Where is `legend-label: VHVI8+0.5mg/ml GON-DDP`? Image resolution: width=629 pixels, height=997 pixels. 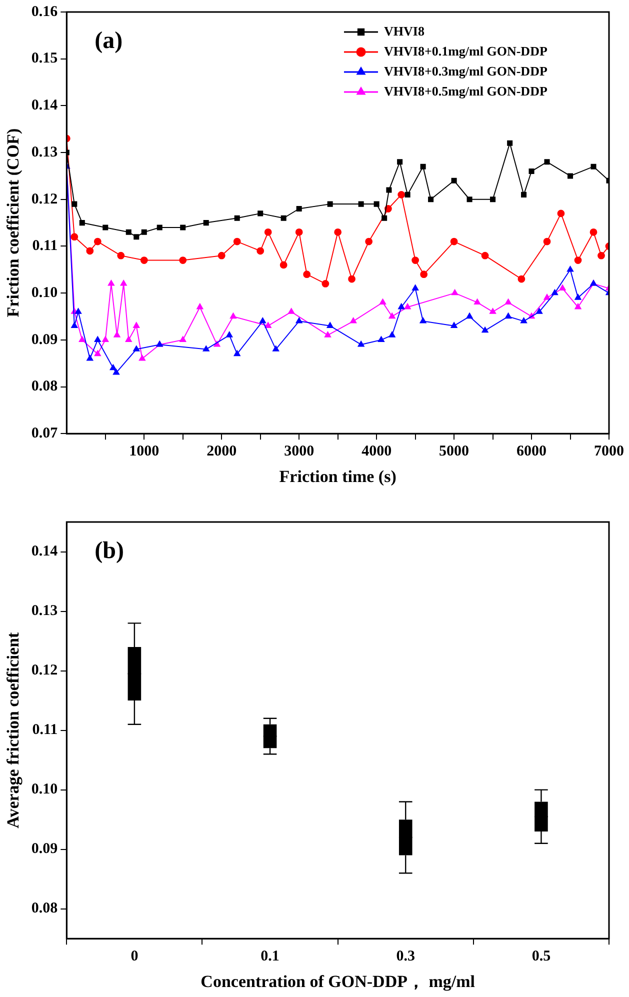
legend-label: VHVI8+0.5mg/ml GON-DDP is located at coordinates (466, 90).